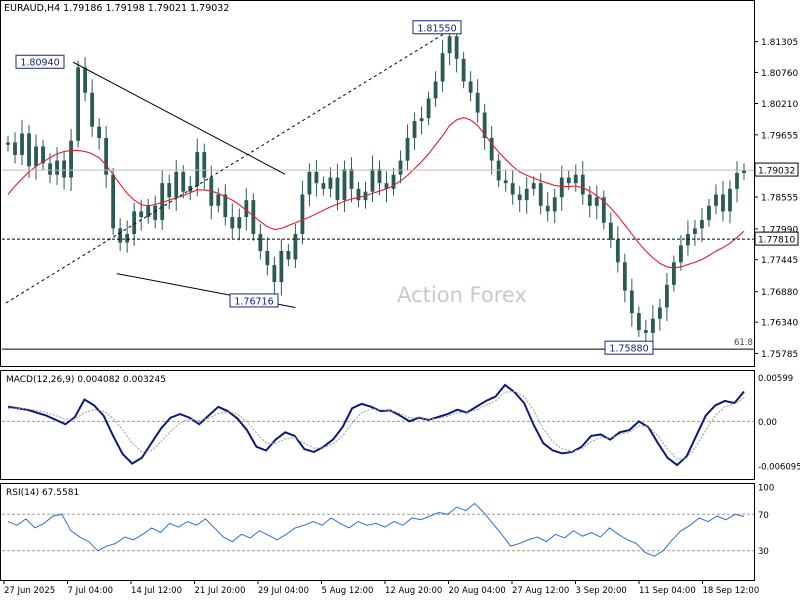 The width and height of the screenshot is (800, 604). What do you see at coordinates (220, 591) in the screenshot?
I see `x-tick-label: 21 Jul 20:00` at bounding box center [220, 591].